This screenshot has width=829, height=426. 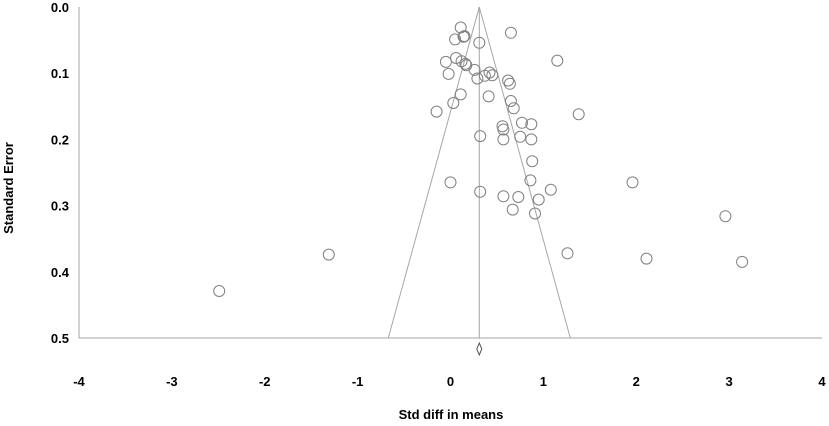 What do you see at coordinates (60, 338) in the screenshot?
I see `y-tick-label: 0.5` at bounding box center [60, 338].